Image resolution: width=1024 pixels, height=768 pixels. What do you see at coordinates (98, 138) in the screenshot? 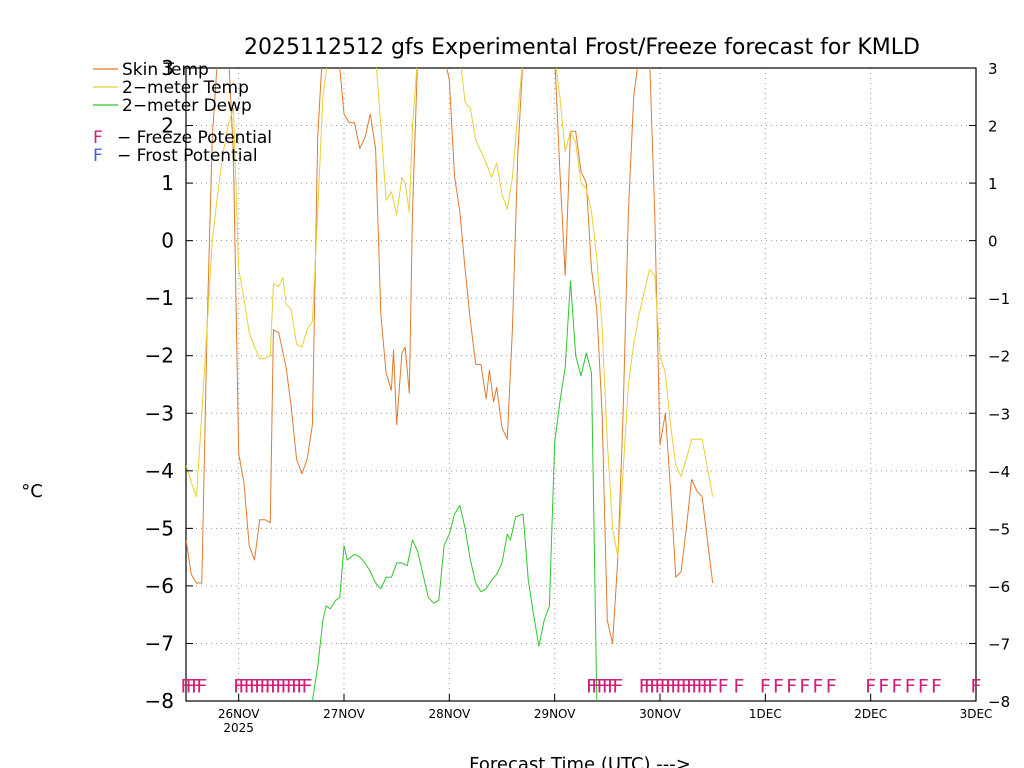
I see `potential-legend-symbol-0: F` at bounding box center [98, 138].